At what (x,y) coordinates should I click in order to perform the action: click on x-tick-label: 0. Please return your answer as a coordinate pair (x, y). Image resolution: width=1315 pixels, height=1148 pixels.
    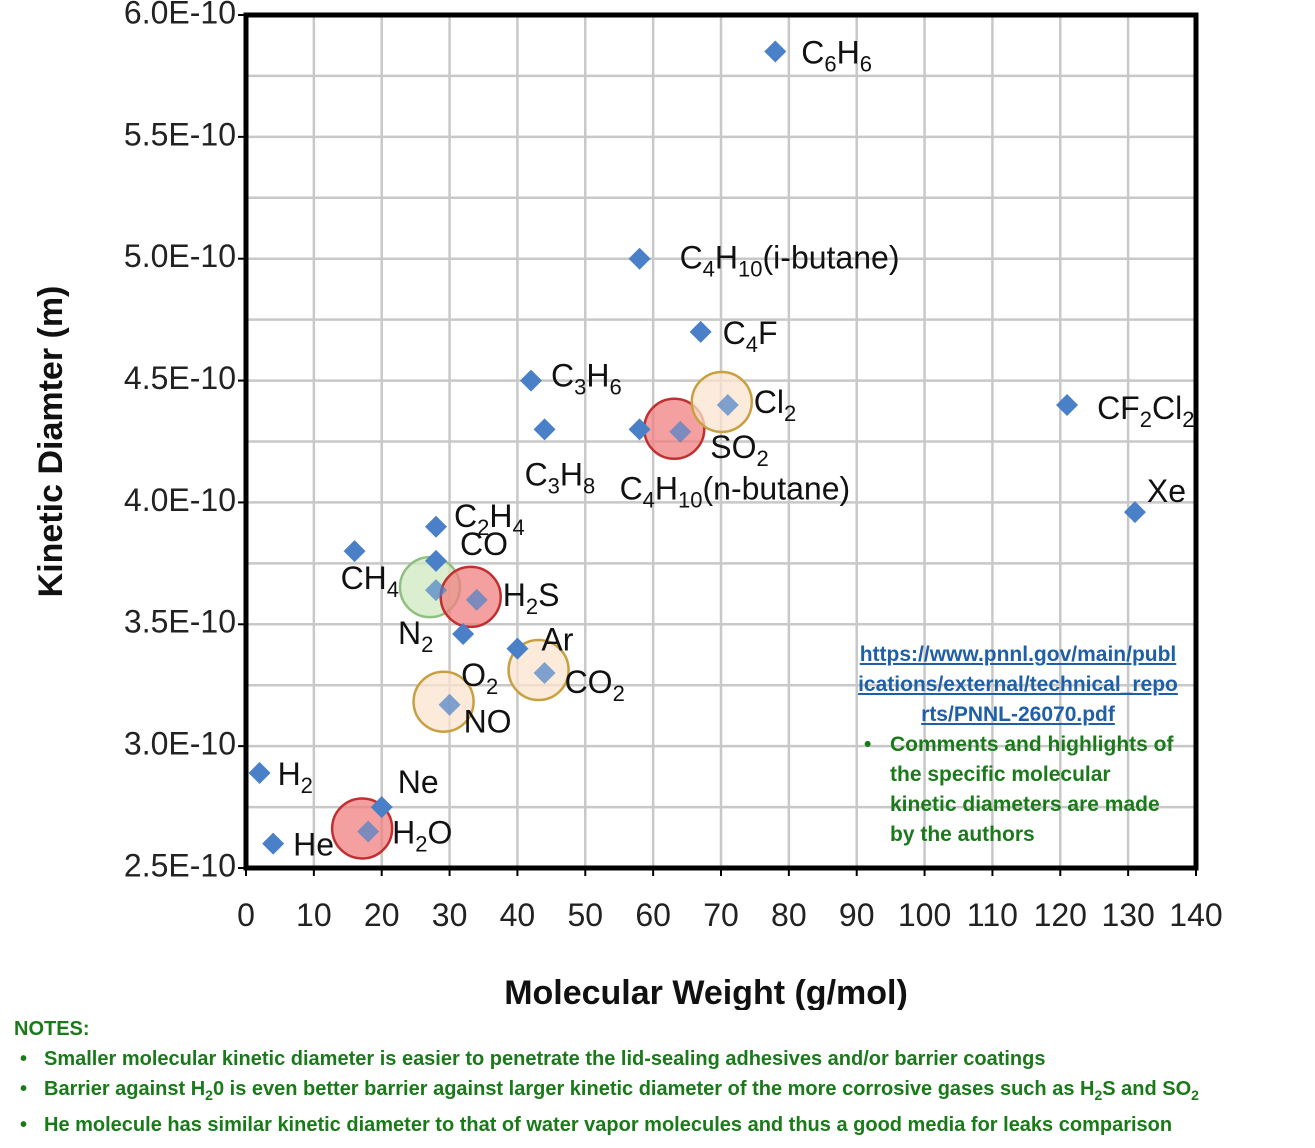
    Looking at the image, I should click on (246, 915).